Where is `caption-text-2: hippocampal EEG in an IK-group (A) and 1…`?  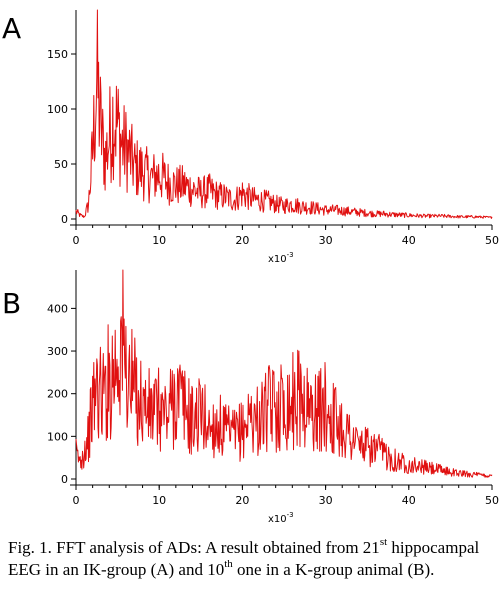
caption-text-2: hippocampal EEG in an IK-group (A) and 1… is located at coordinates (244, 558).